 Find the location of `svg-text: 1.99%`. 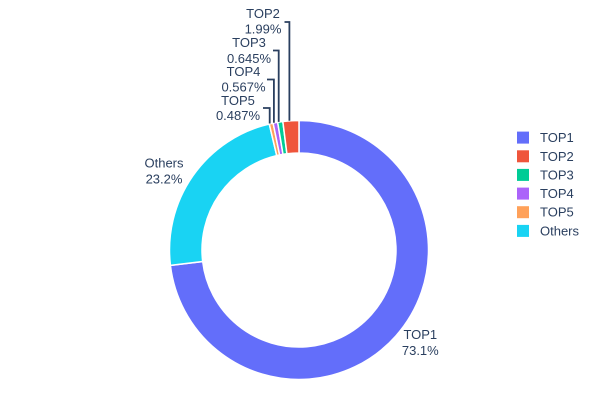

svg-text: 1.99% is located at coordinates (263, 29).